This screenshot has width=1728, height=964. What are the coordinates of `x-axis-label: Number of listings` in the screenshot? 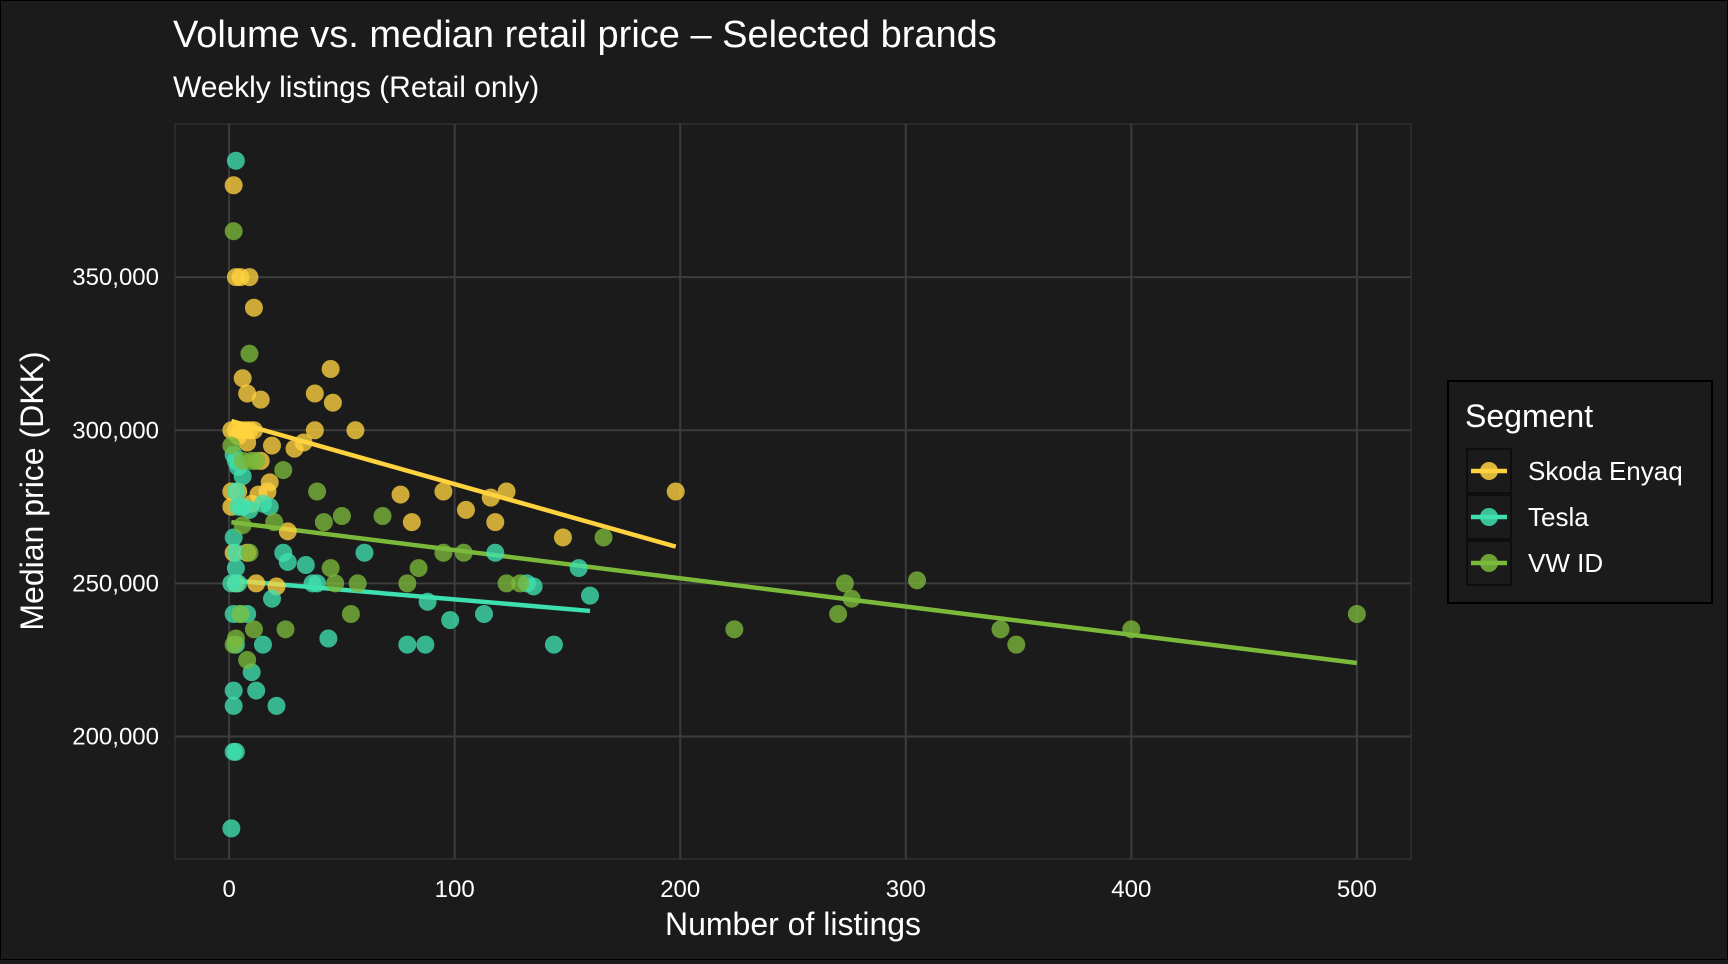 It's located at (793, 924).